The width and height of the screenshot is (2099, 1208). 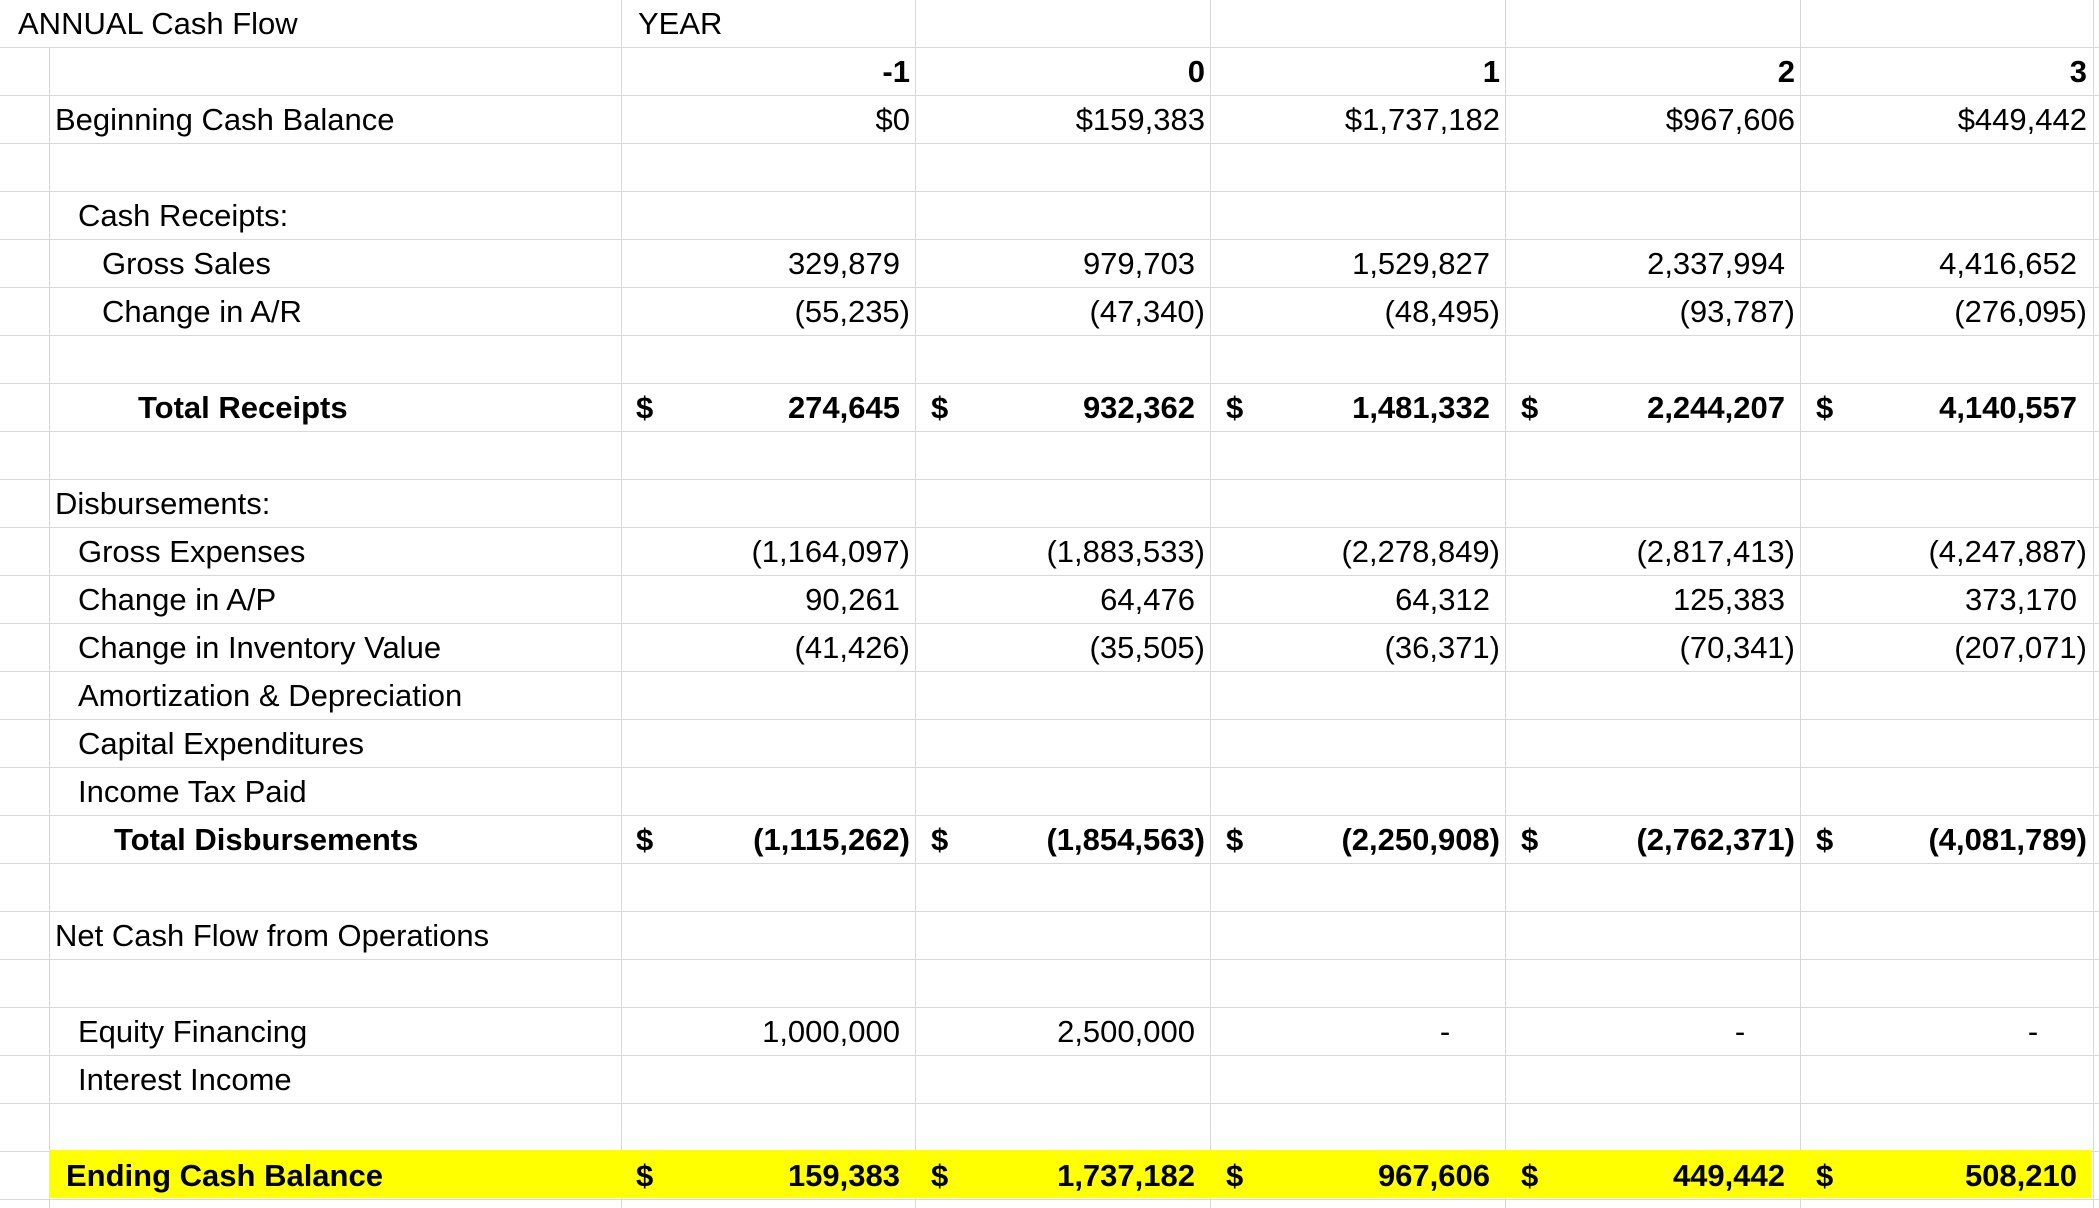 What do you see at coordinates (1126, 1031) in the screenshot?
I see `value-cell: 2,500,000` at bounding box center [1126, 1031].